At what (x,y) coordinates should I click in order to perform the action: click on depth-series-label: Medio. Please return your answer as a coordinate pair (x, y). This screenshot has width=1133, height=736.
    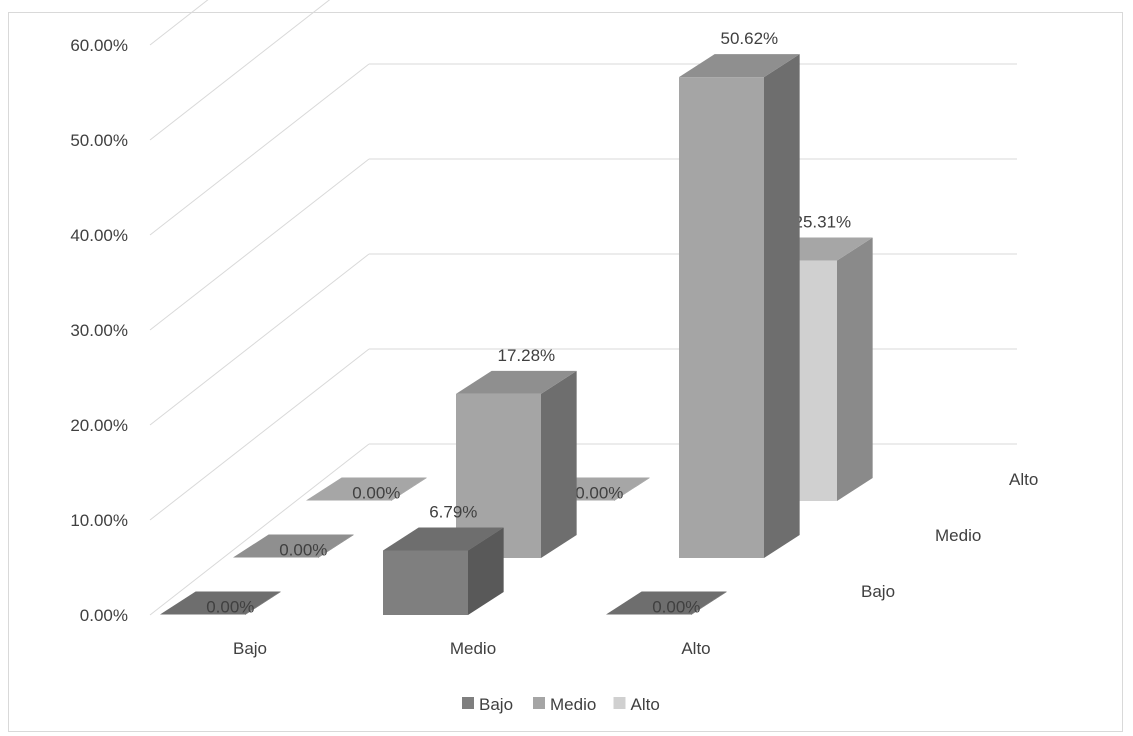
    Looking at the image, I should click on (958, 535).